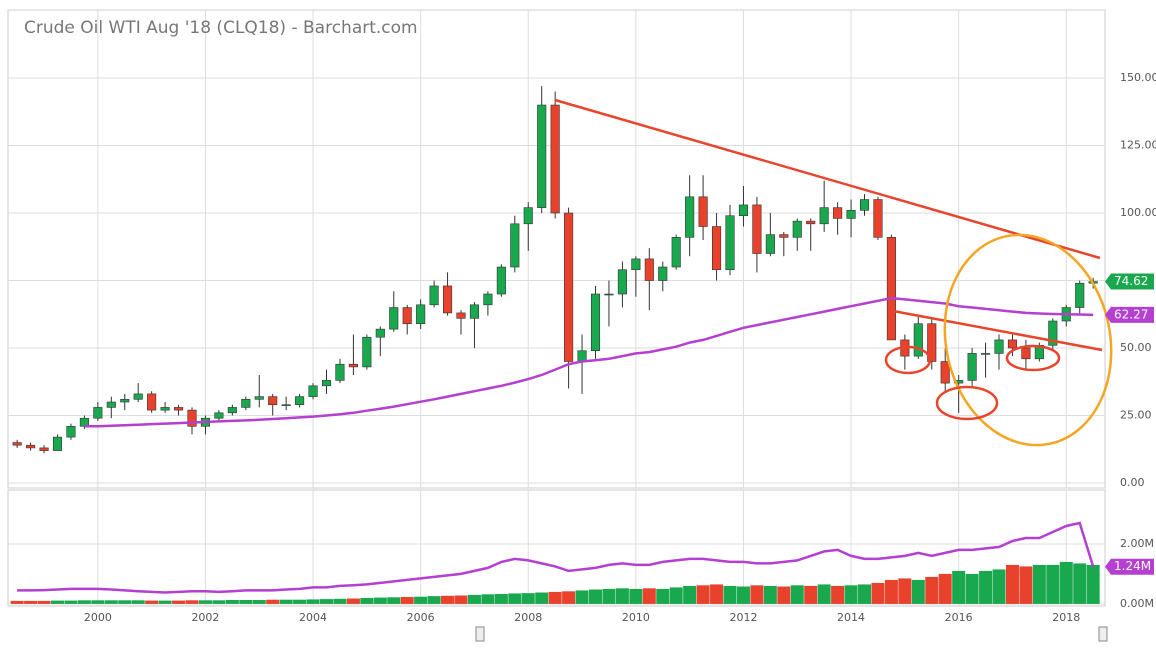 Image resolution: width=1156 pixels, height=650 pixels. Describe the element at coordinates (98, 617) in the screenshot. I see `x-tick-label: 2000` at that location.